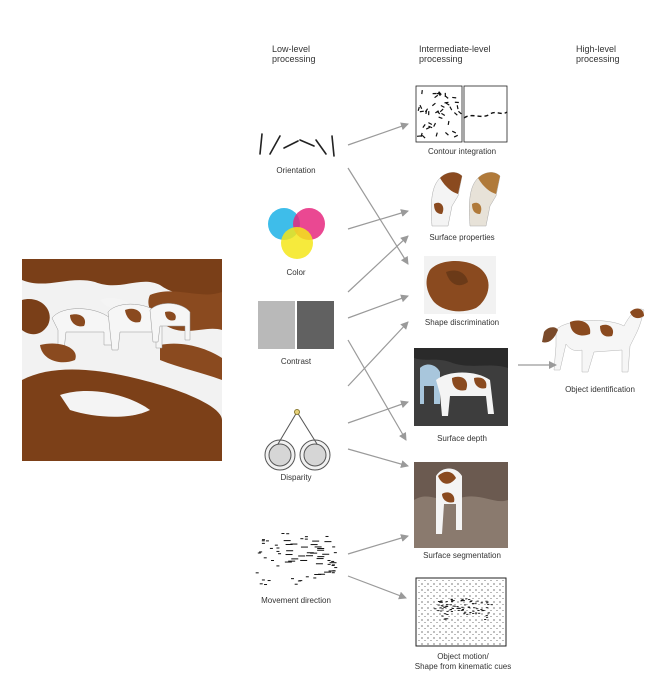 The height and width of the screenshot is (685, 668). What do you see at coordinates (378, 354) in the screenshot?
I see `arrow-disparity-to-shape` at bounding box center [378, 354].